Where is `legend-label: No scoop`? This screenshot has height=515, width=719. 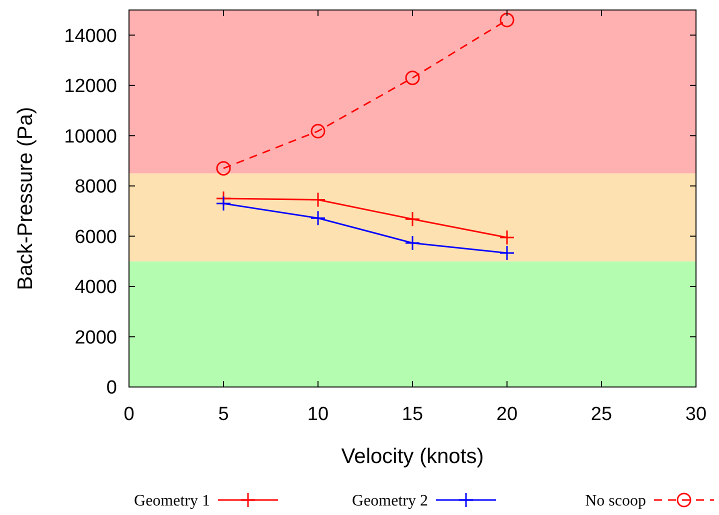 legend-label: No scoop is located at coordinates (615, 501).